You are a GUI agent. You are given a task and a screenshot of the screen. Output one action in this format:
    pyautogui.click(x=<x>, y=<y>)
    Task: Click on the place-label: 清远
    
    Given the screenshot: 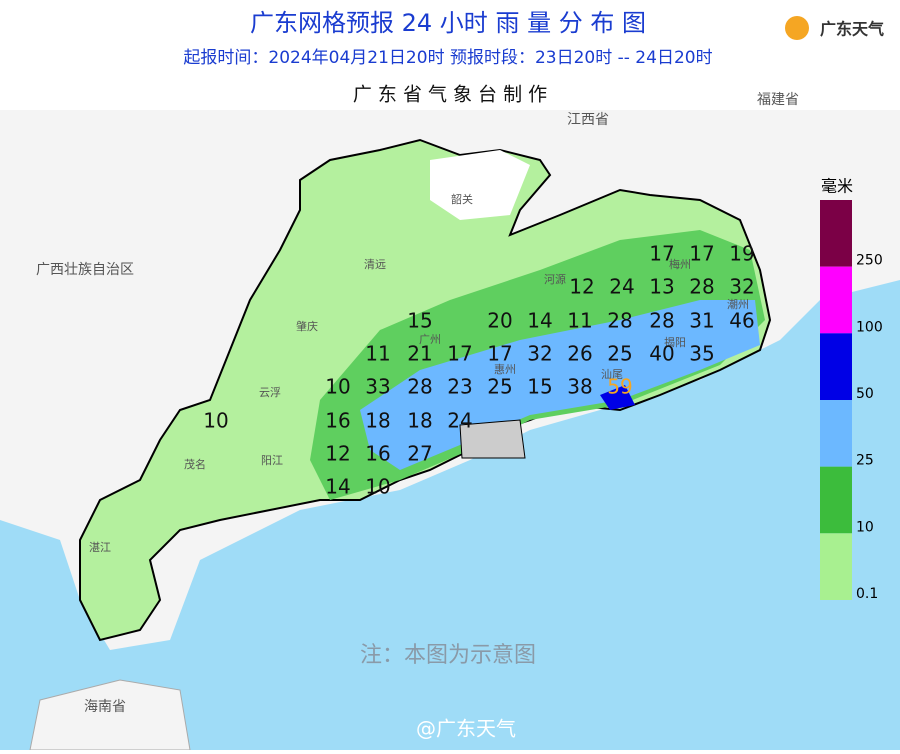 What is the action you would take?
    pyautogui.click(x=375, y=264)
    